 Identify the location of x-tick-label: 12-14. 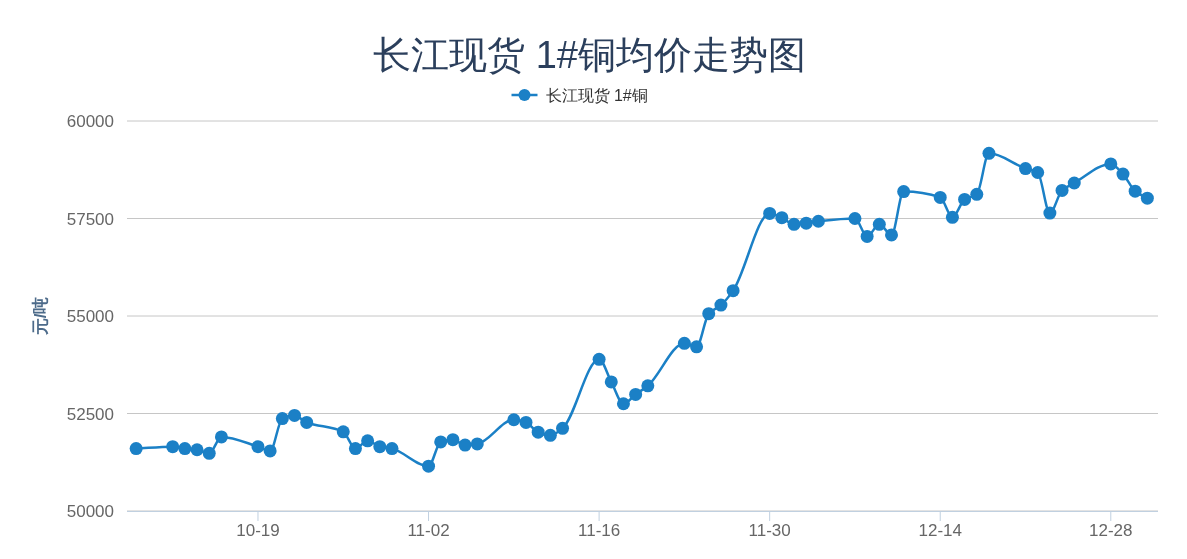
(940, 530).